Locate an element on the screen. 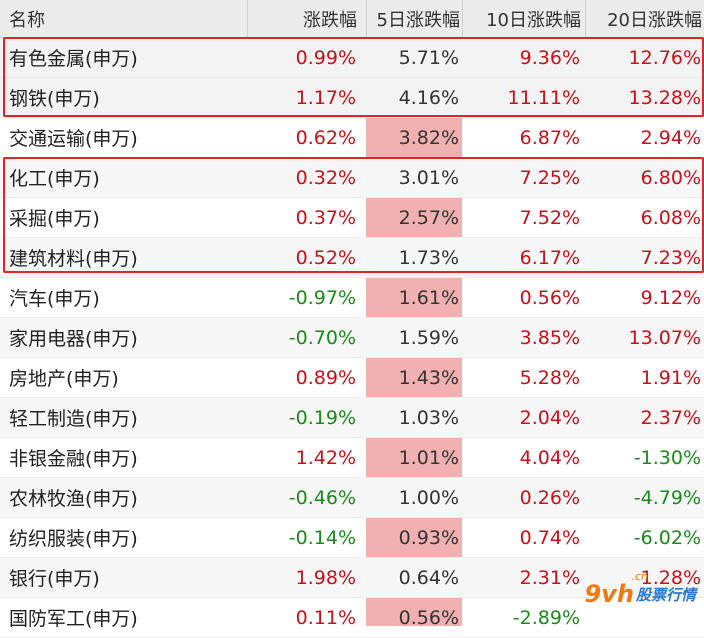 Image resolution: width=704 pixels, height=638 pixels. table-row: 化工(申万) 0.32% 3.01% 7.25% 6.80% is located at coordinates (352, 178).